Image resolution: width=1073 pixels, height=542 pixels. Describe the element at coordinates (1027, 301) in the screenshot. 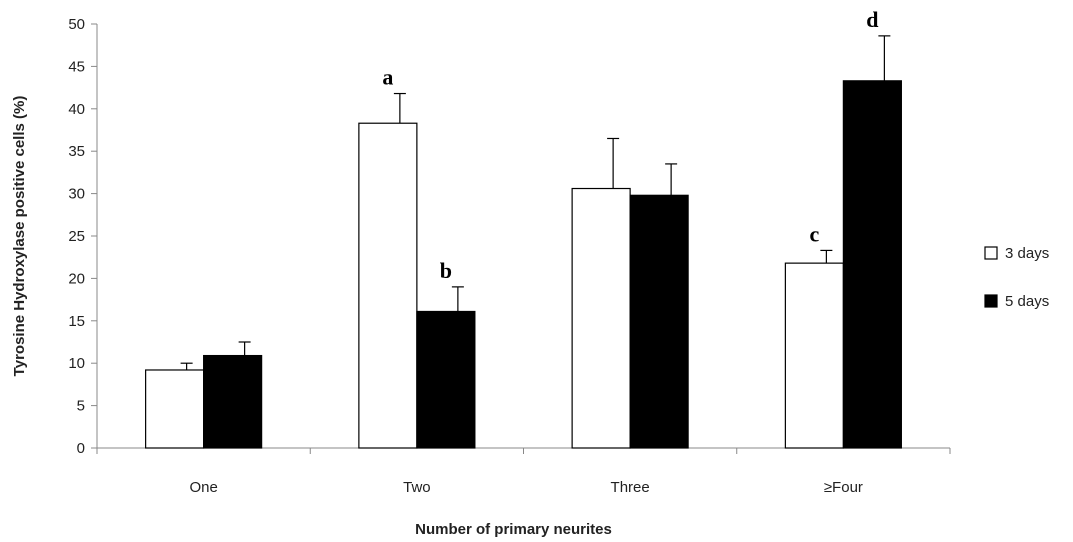

I see `legend-label: 5 days` at that location.